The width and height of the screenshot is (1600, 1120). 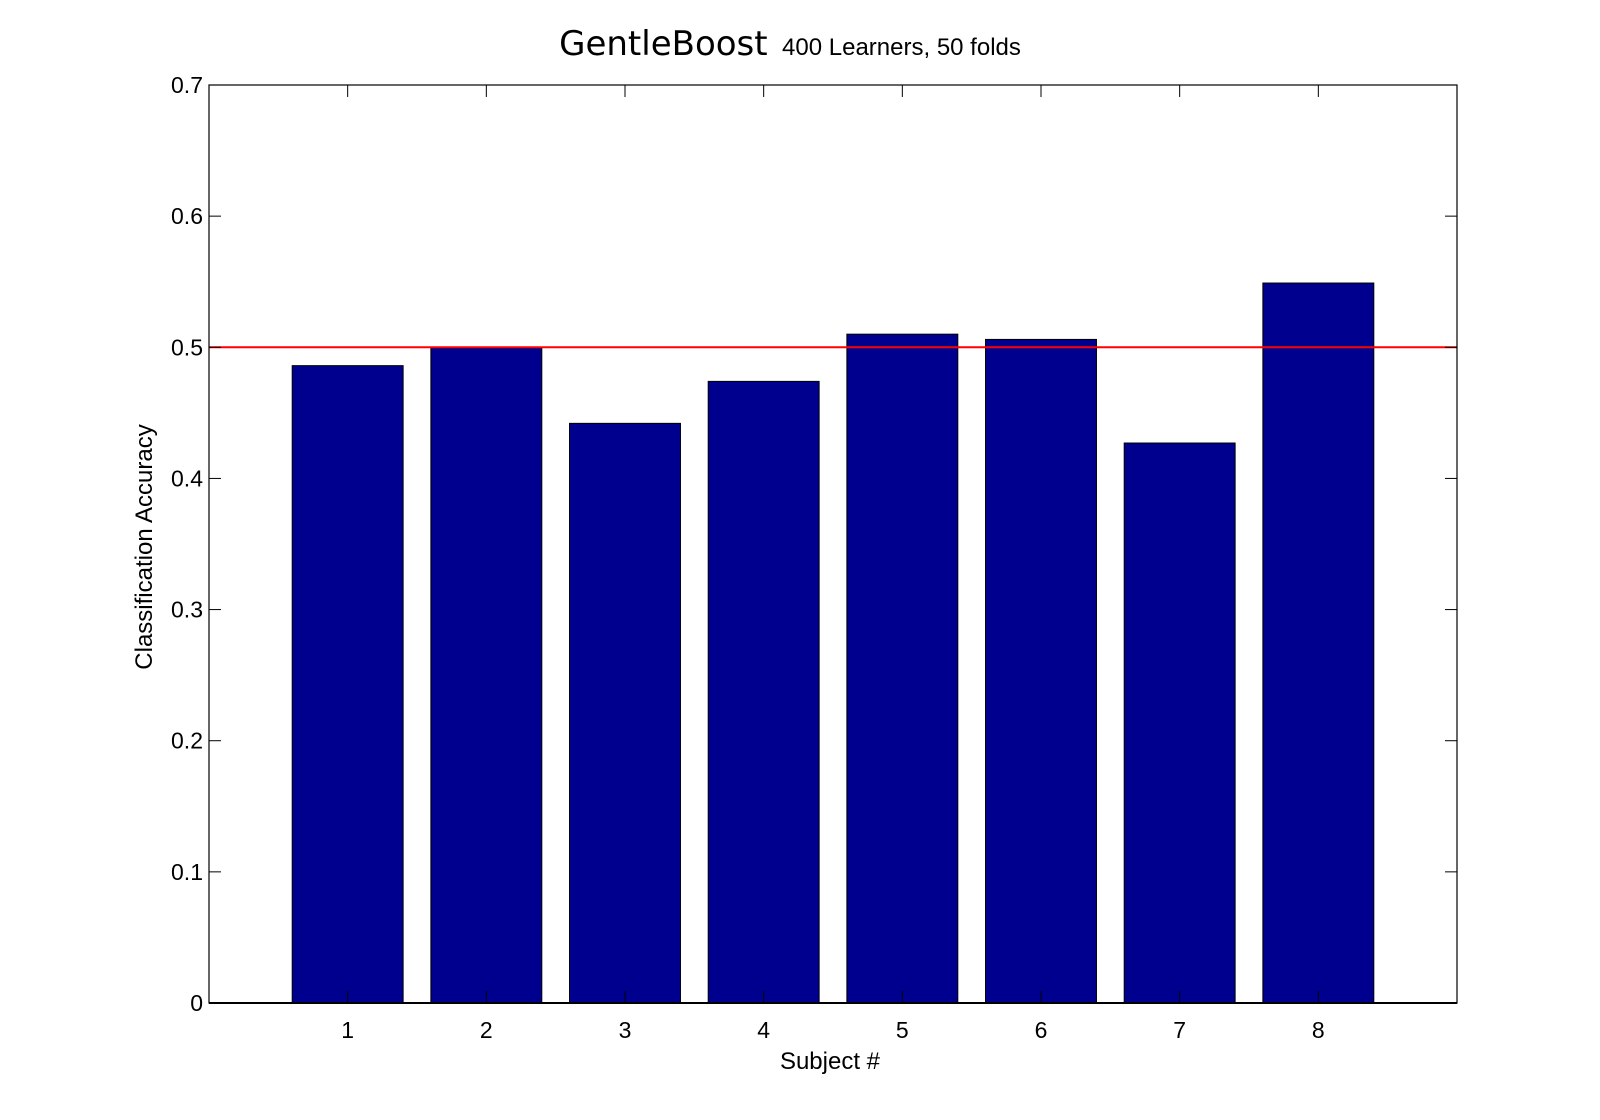 I want to click on x-tick-label: 7, so click(x=1179, y=1030).